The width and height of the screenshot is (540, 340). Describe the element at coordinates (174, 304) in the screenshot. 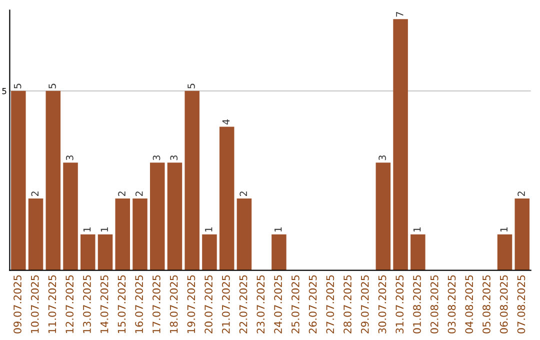

I see `x-tick-label: 18.07.2025` at that location.